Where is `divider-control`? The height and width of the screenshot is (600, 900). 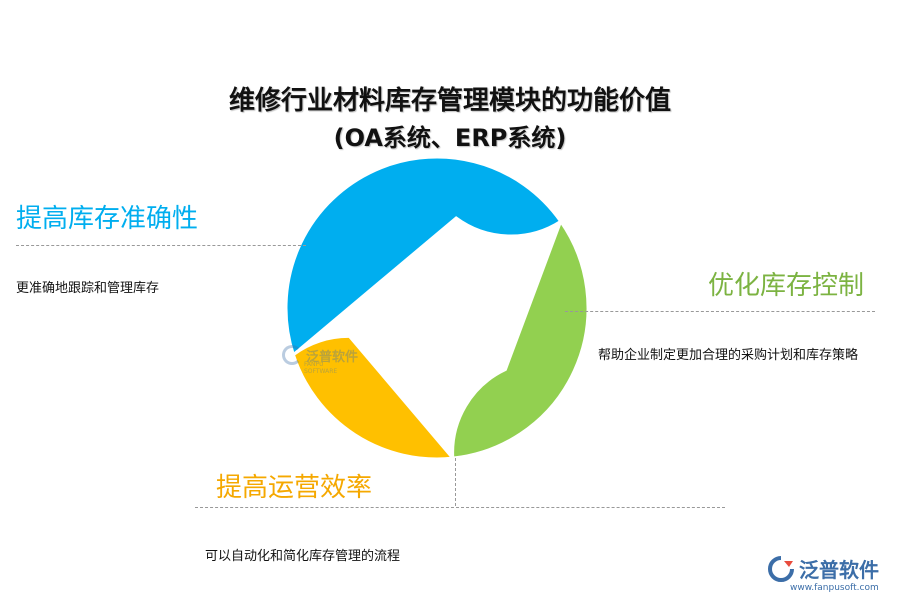
divider-control is located at coordinates (720, 311).